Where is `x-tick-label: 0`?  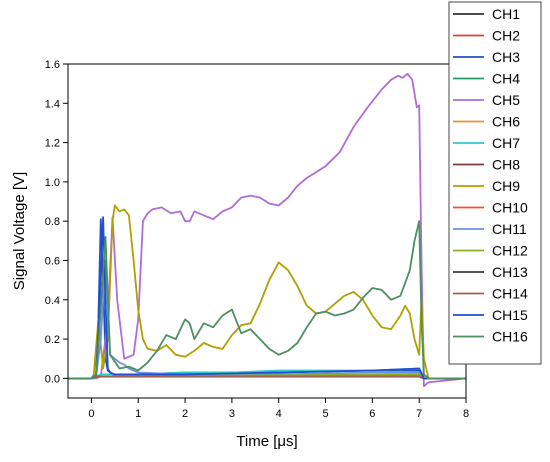 x-tick-label: 0 is located at coordinates (91, 414).